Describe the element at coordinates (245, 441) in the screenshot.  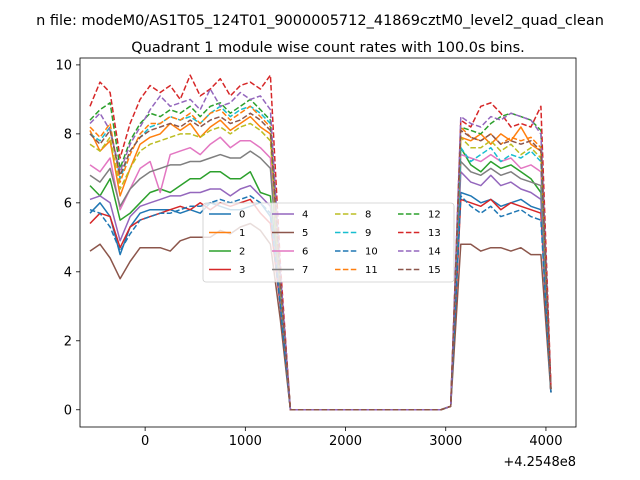
I see `x-tick-label: 1000` at that location.